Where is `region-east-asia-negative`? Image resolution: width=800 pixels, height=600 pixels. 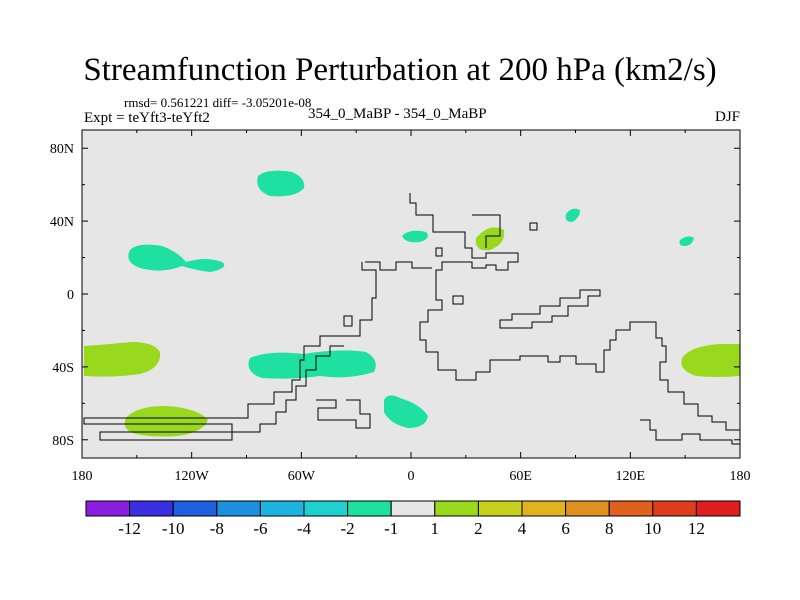
region-east-asia-negative is located at coordinates (572, 215).